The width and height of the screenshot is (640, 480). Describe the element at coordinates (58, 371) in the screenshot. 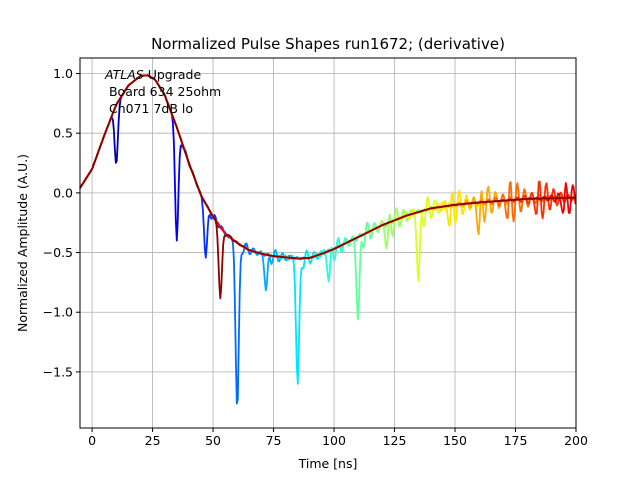

I see `y-tick-label: −1.5` at that location.